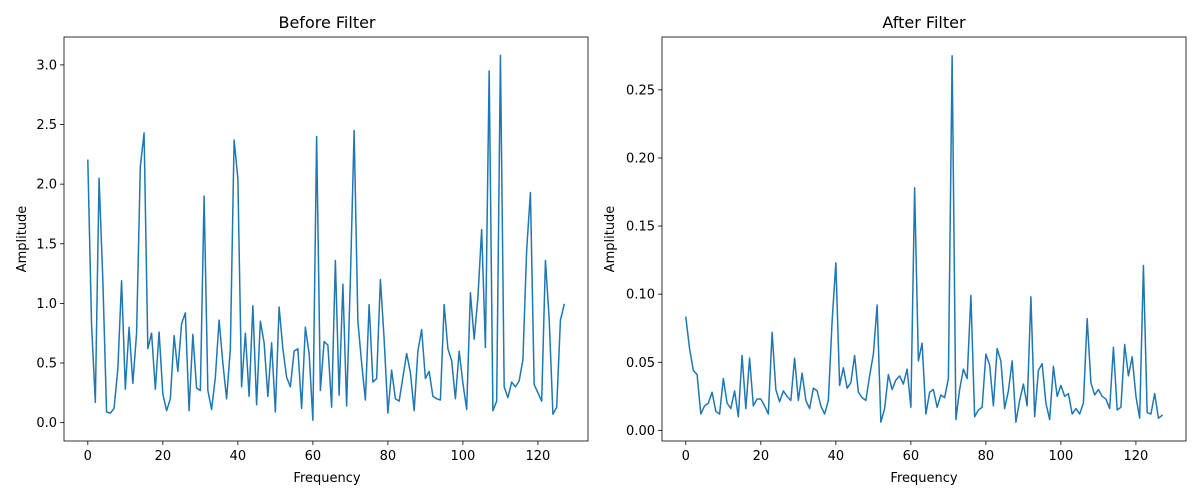 This screenshot has height=500, width=1200. I want to click on y-tick-label: 2.5, so click(46, 125).